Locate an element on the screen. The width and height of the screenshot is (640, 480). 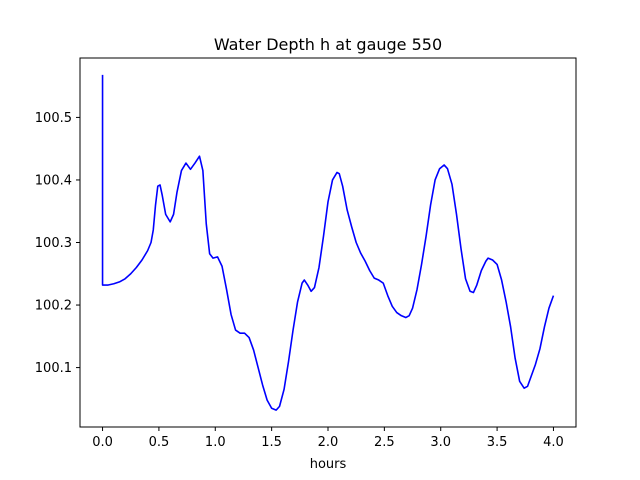
y-tick-label: 100.5 is located at coordinates (53, 118).